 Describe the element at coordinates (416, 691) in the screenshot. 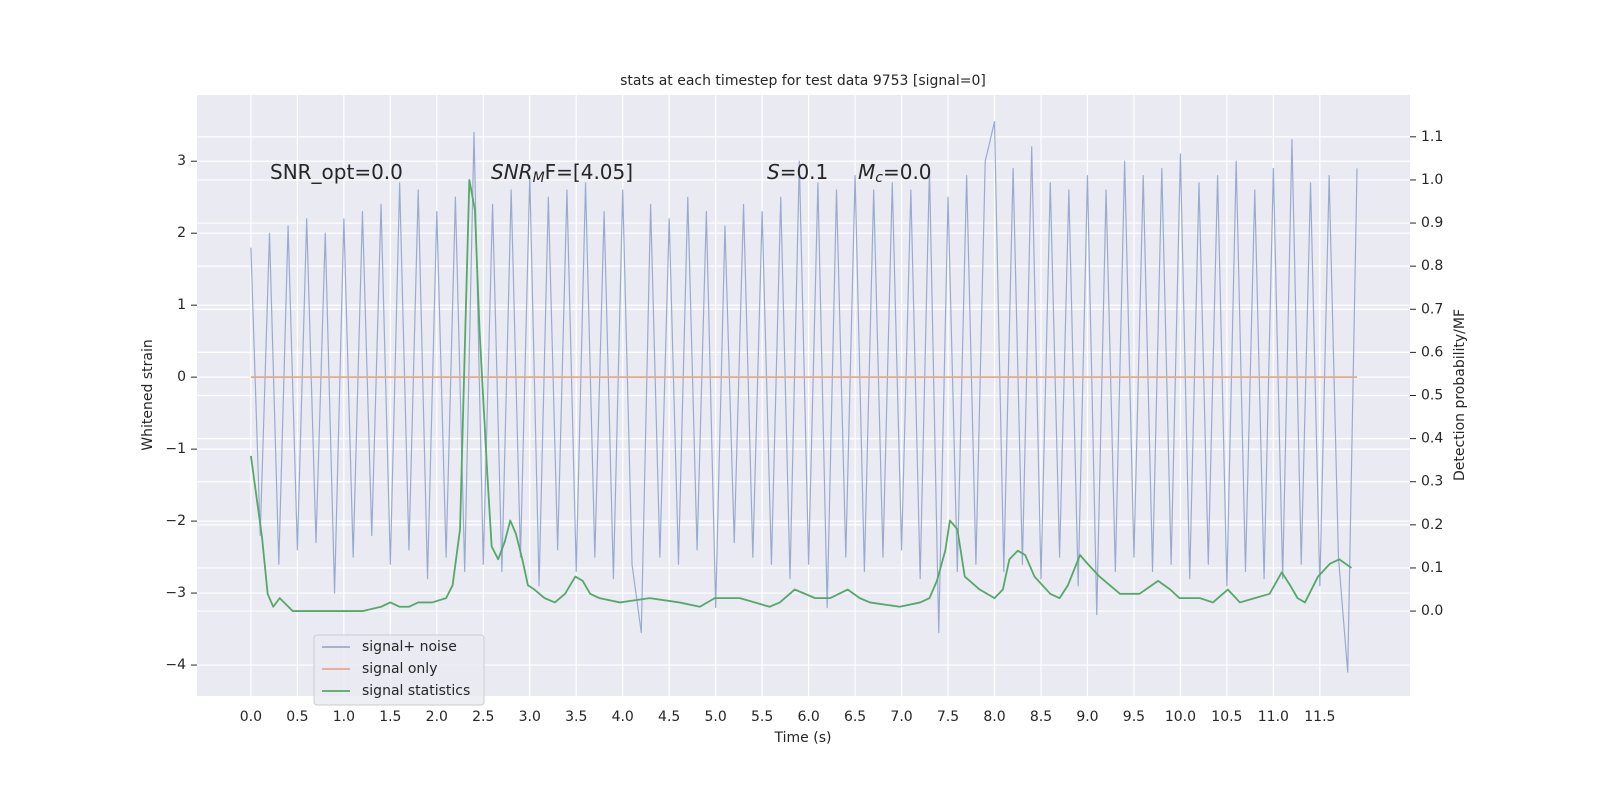

I see `legend-label: signal statistics` at that location.